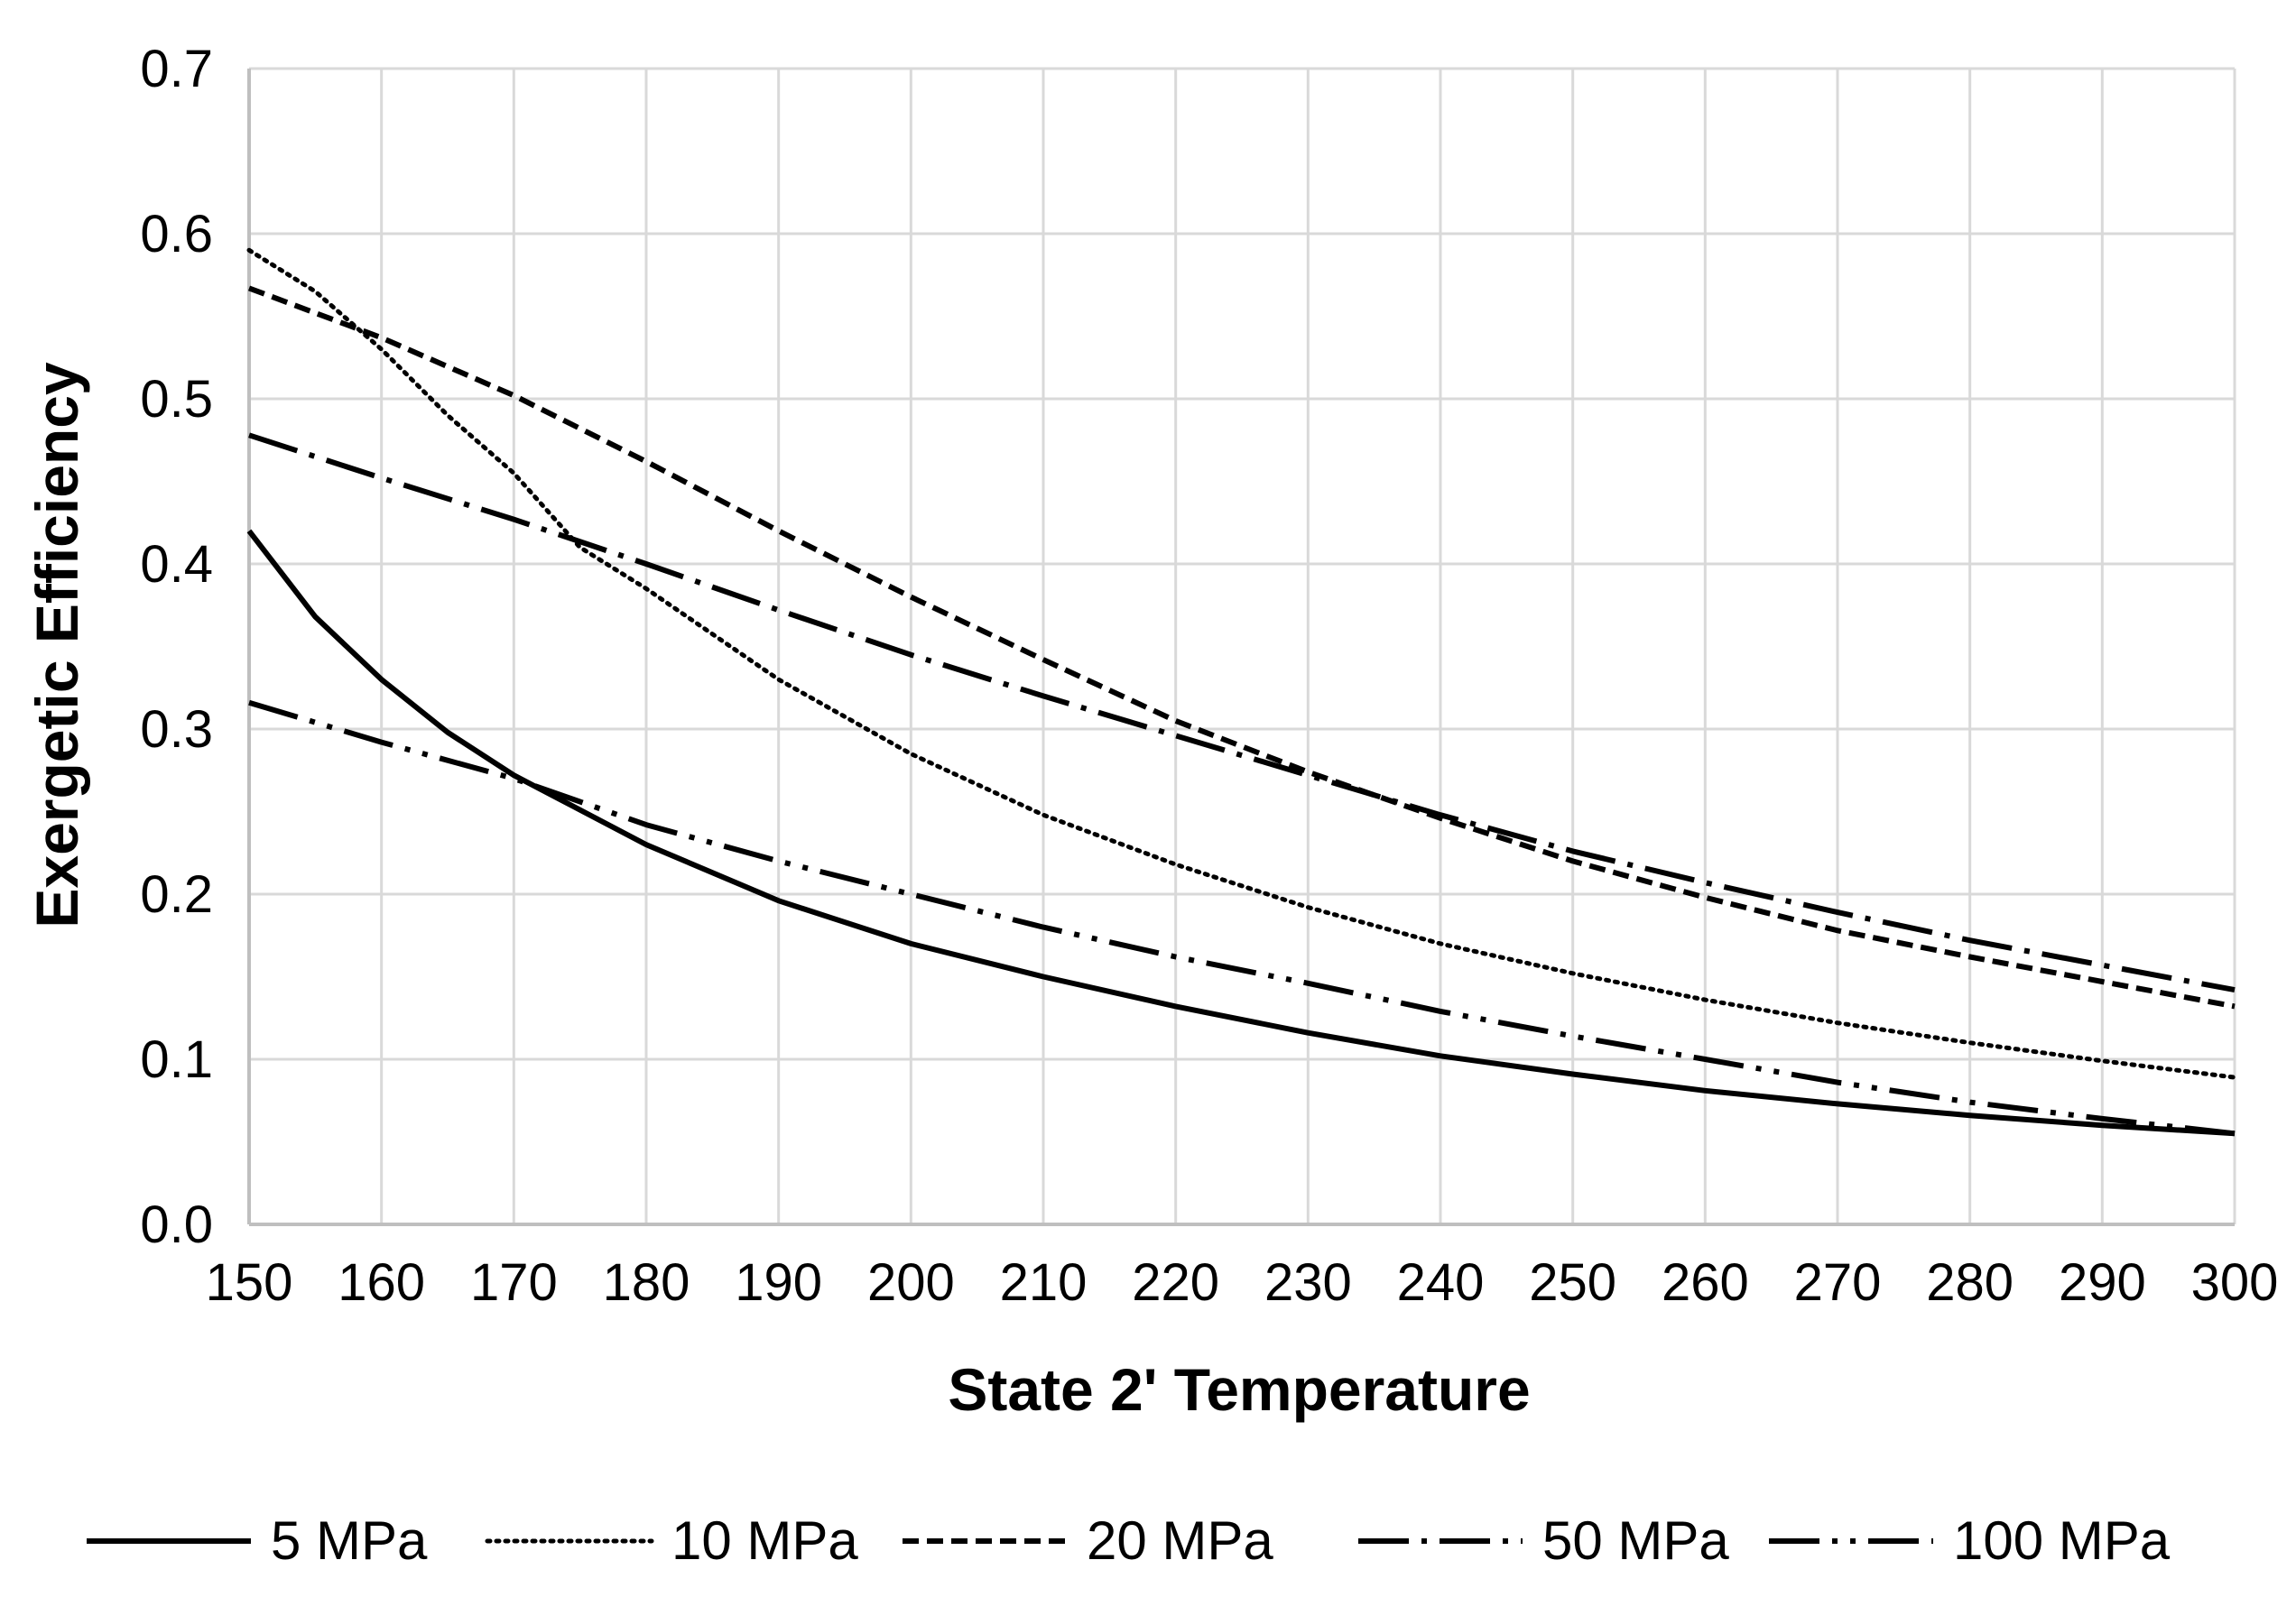 This screenshot has height=1597, width=2296. I want to click on y-axis-title: Exergetic Efficiency, so click(56, 645).